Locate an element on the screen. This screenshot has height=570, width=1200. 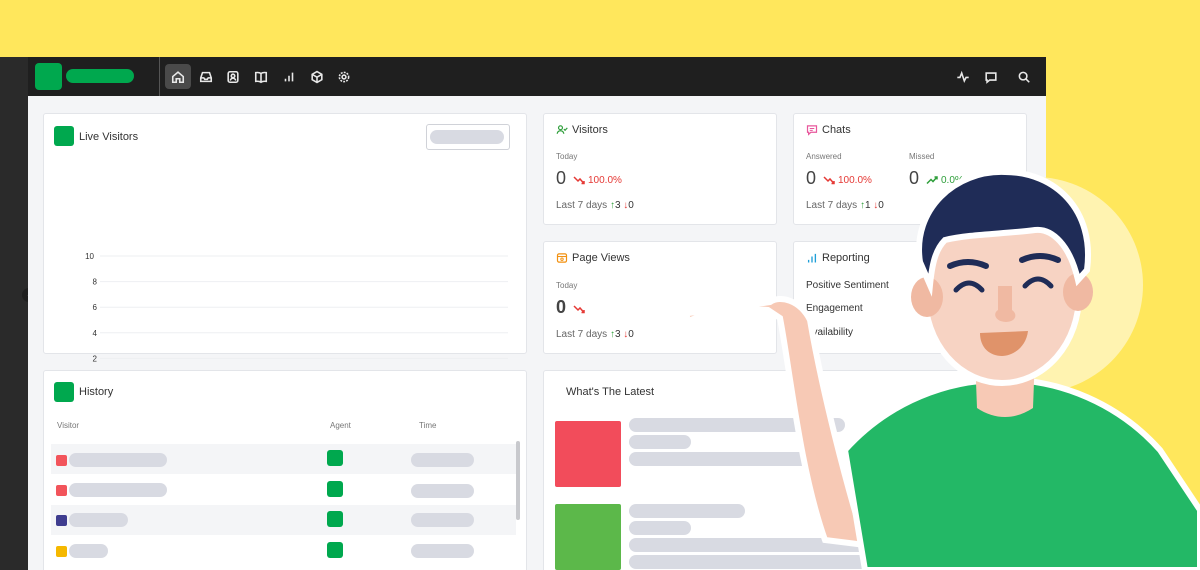
activity-icon is located at coordinates (963, 76).